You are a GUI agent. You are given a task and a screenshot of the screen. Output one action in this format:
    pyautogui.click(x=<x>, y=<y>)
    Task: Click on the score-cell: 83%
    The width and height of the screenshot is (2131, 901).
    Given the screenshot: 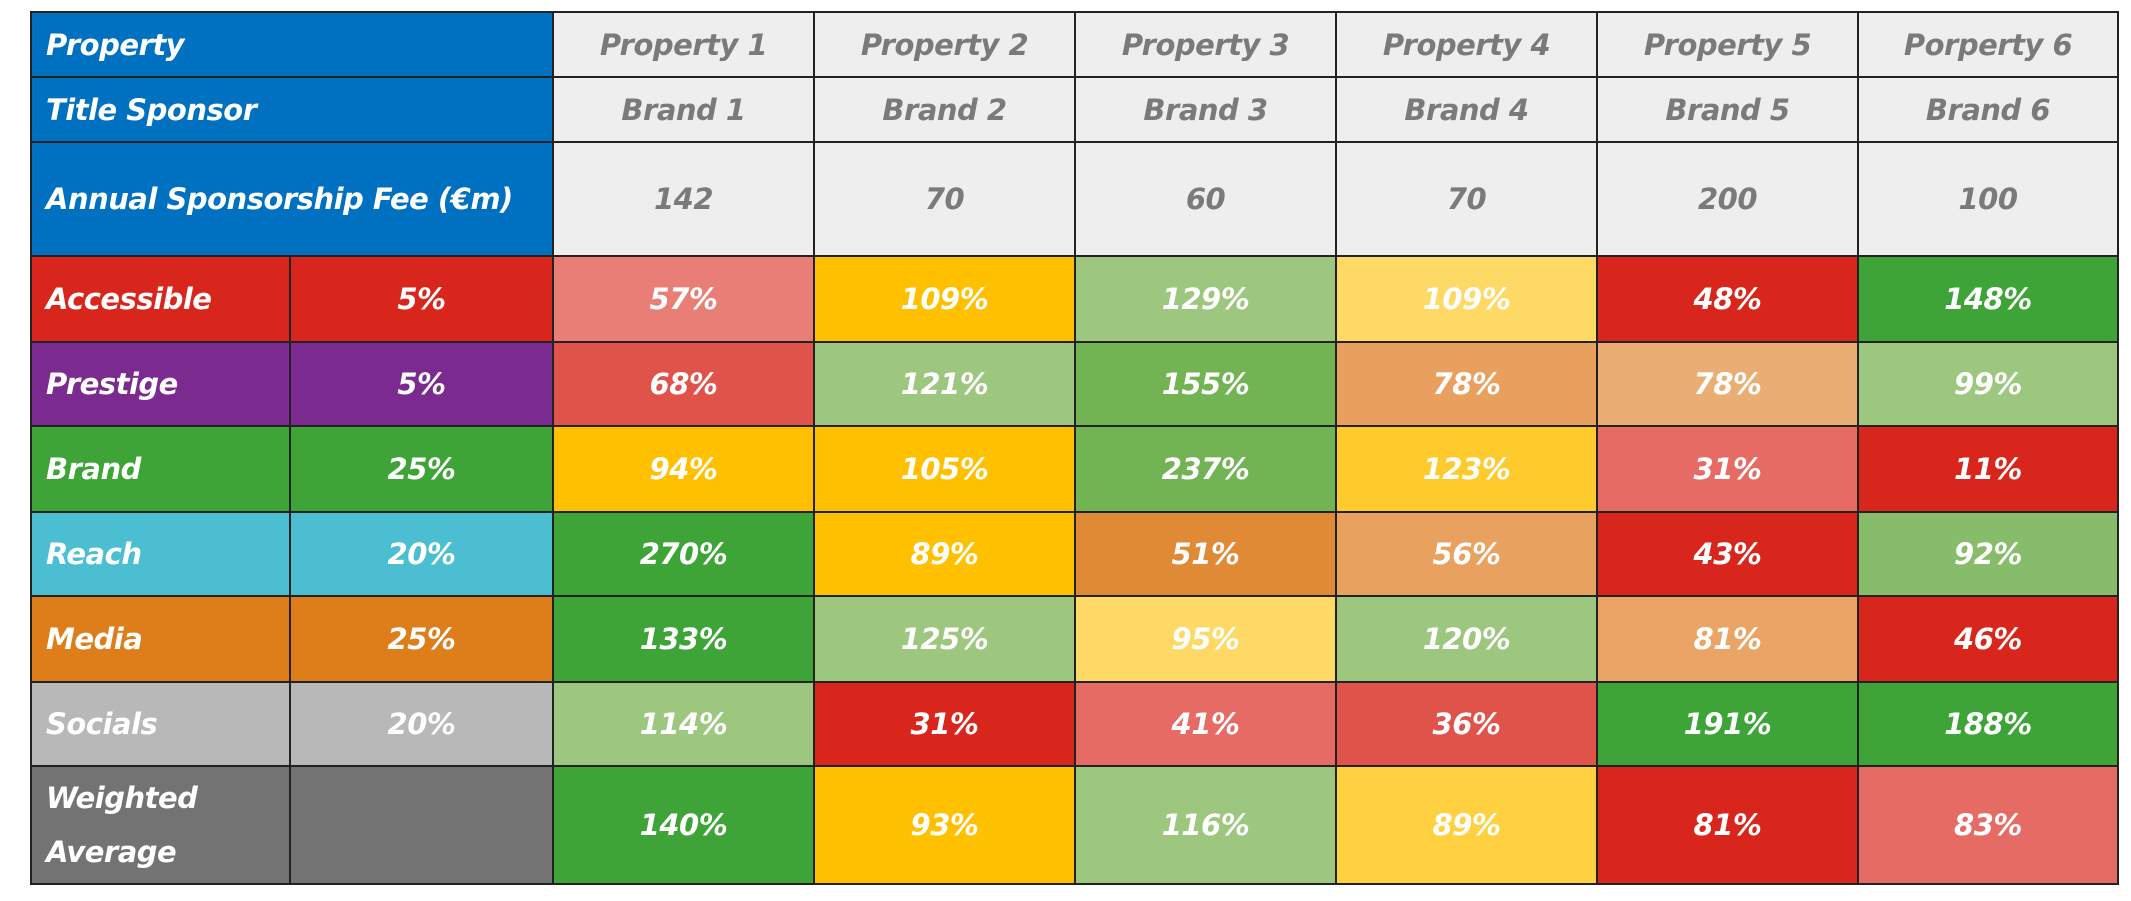 What is the action you would take?
    pyautogui.click(x=1988, y=825)
    